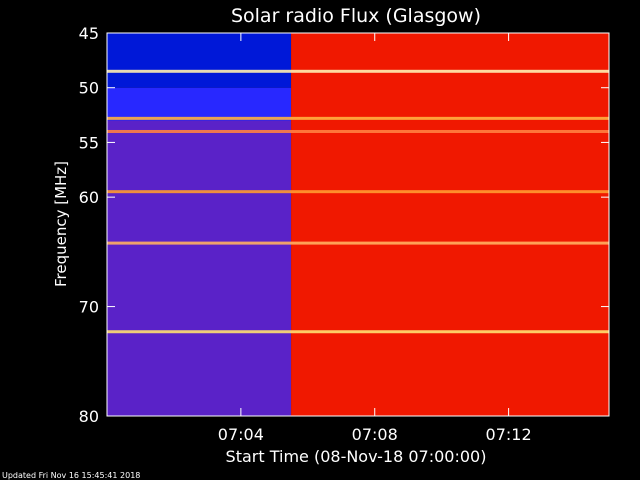 The image size is (640, 480). I want to click on y-tick-label-4: 70, so click(89, 307).